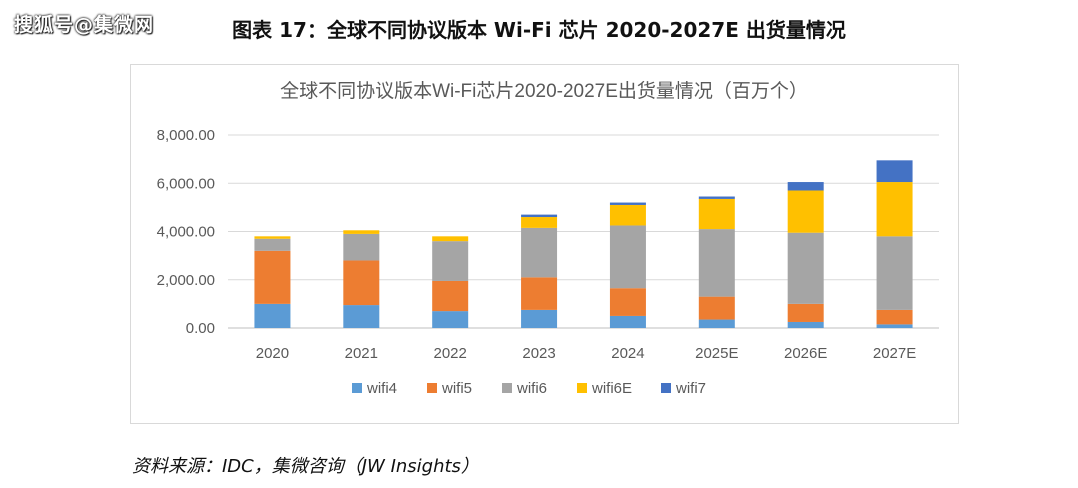  I want to click on legend-label-wifi5: wifi5, so click(456, 388).